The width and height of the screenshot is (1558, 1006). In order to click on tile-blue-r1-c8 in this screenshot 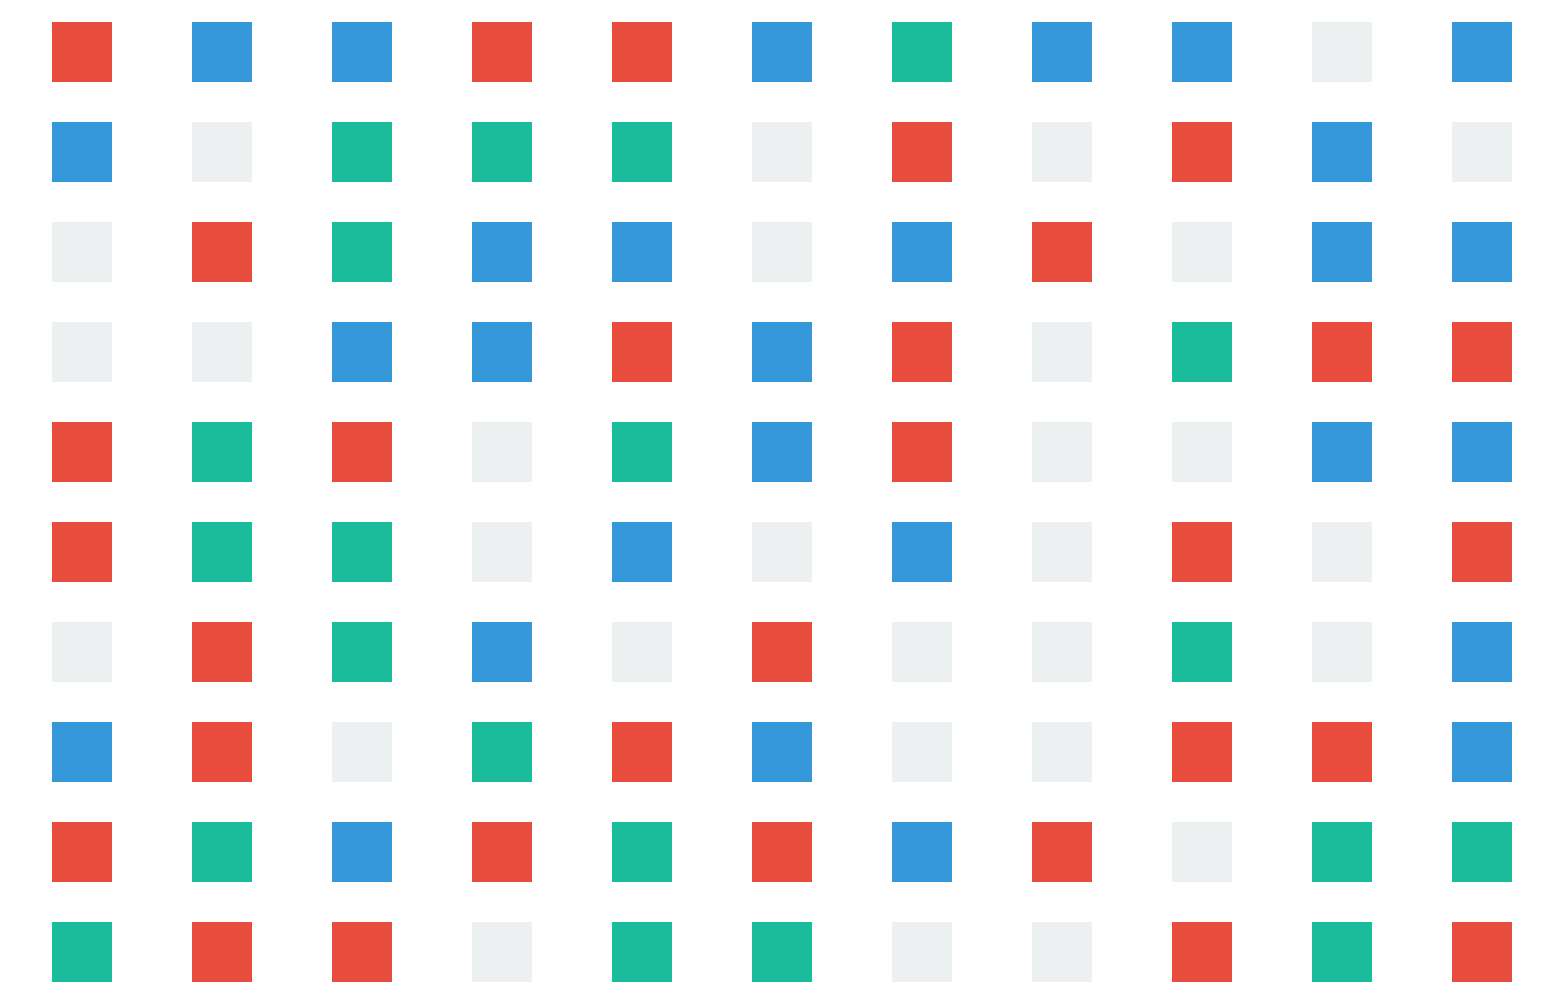, I will do `click(1062, 52)`.